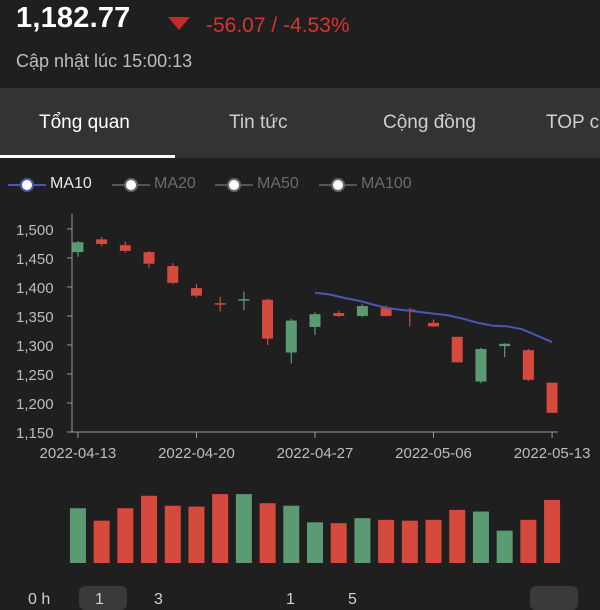 This screenshot has width=600, height=610. I want to click on y-tick-label: 1,400, so click(35, 288).